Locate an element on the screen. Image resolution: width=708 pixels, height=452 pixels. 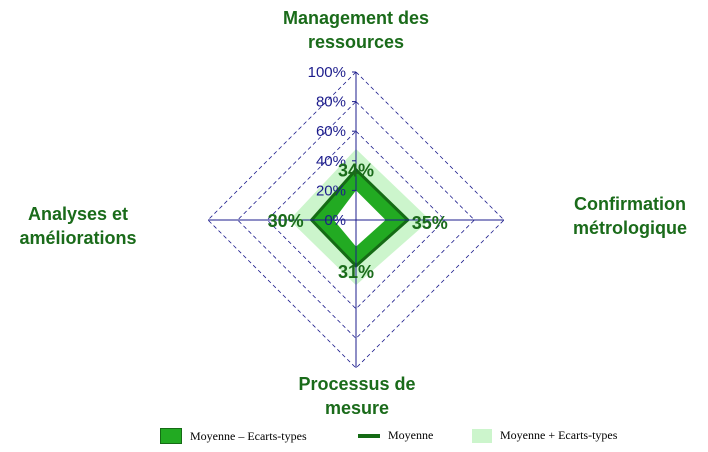
value-label-2: 31% is located at coordinates (356, 272).